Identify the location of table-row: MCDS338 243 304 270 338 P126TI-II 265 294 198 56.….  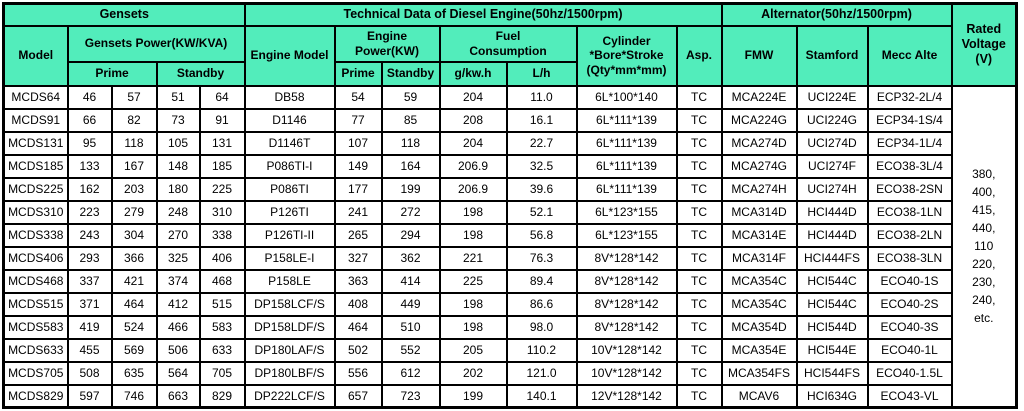
(509, 235).